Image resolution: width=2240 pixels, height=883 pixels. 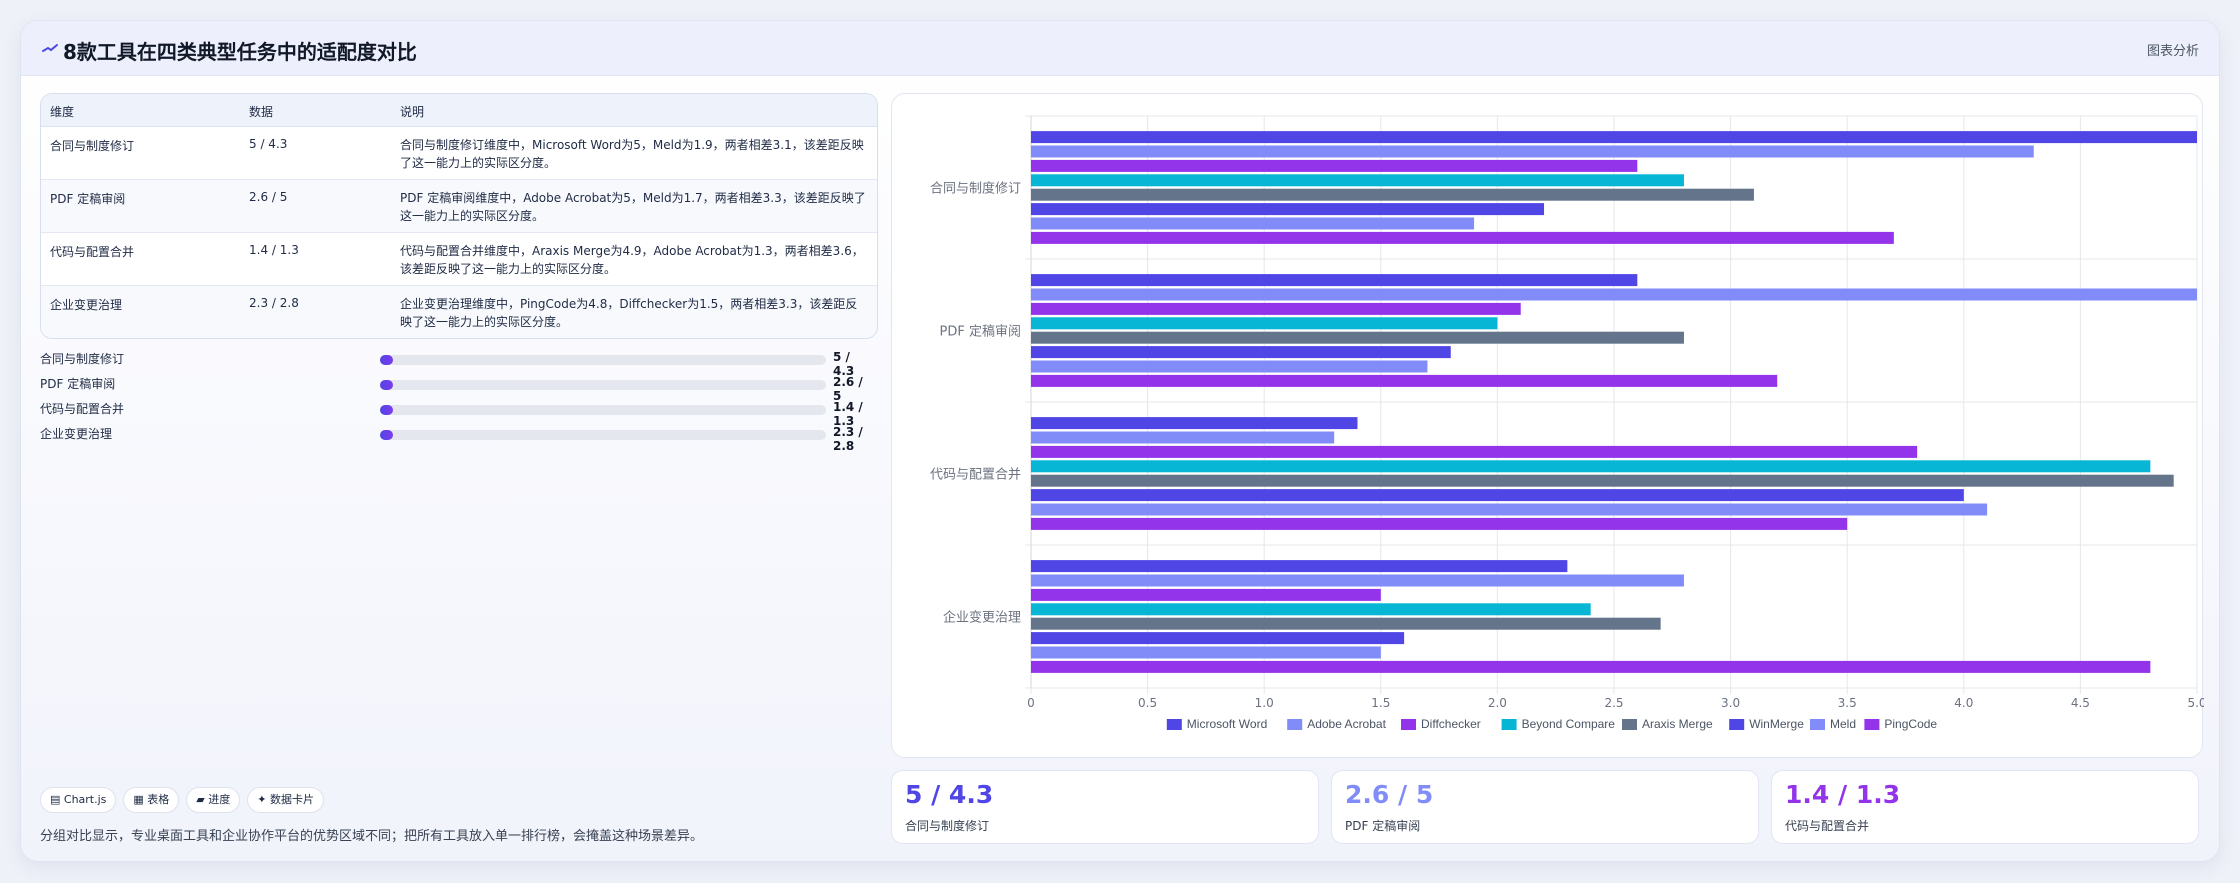 What do you see at coordinates (848, 389) in the screenshot?
I see `progress-value: 2.6 / 5` at bounding box center [848, 389].